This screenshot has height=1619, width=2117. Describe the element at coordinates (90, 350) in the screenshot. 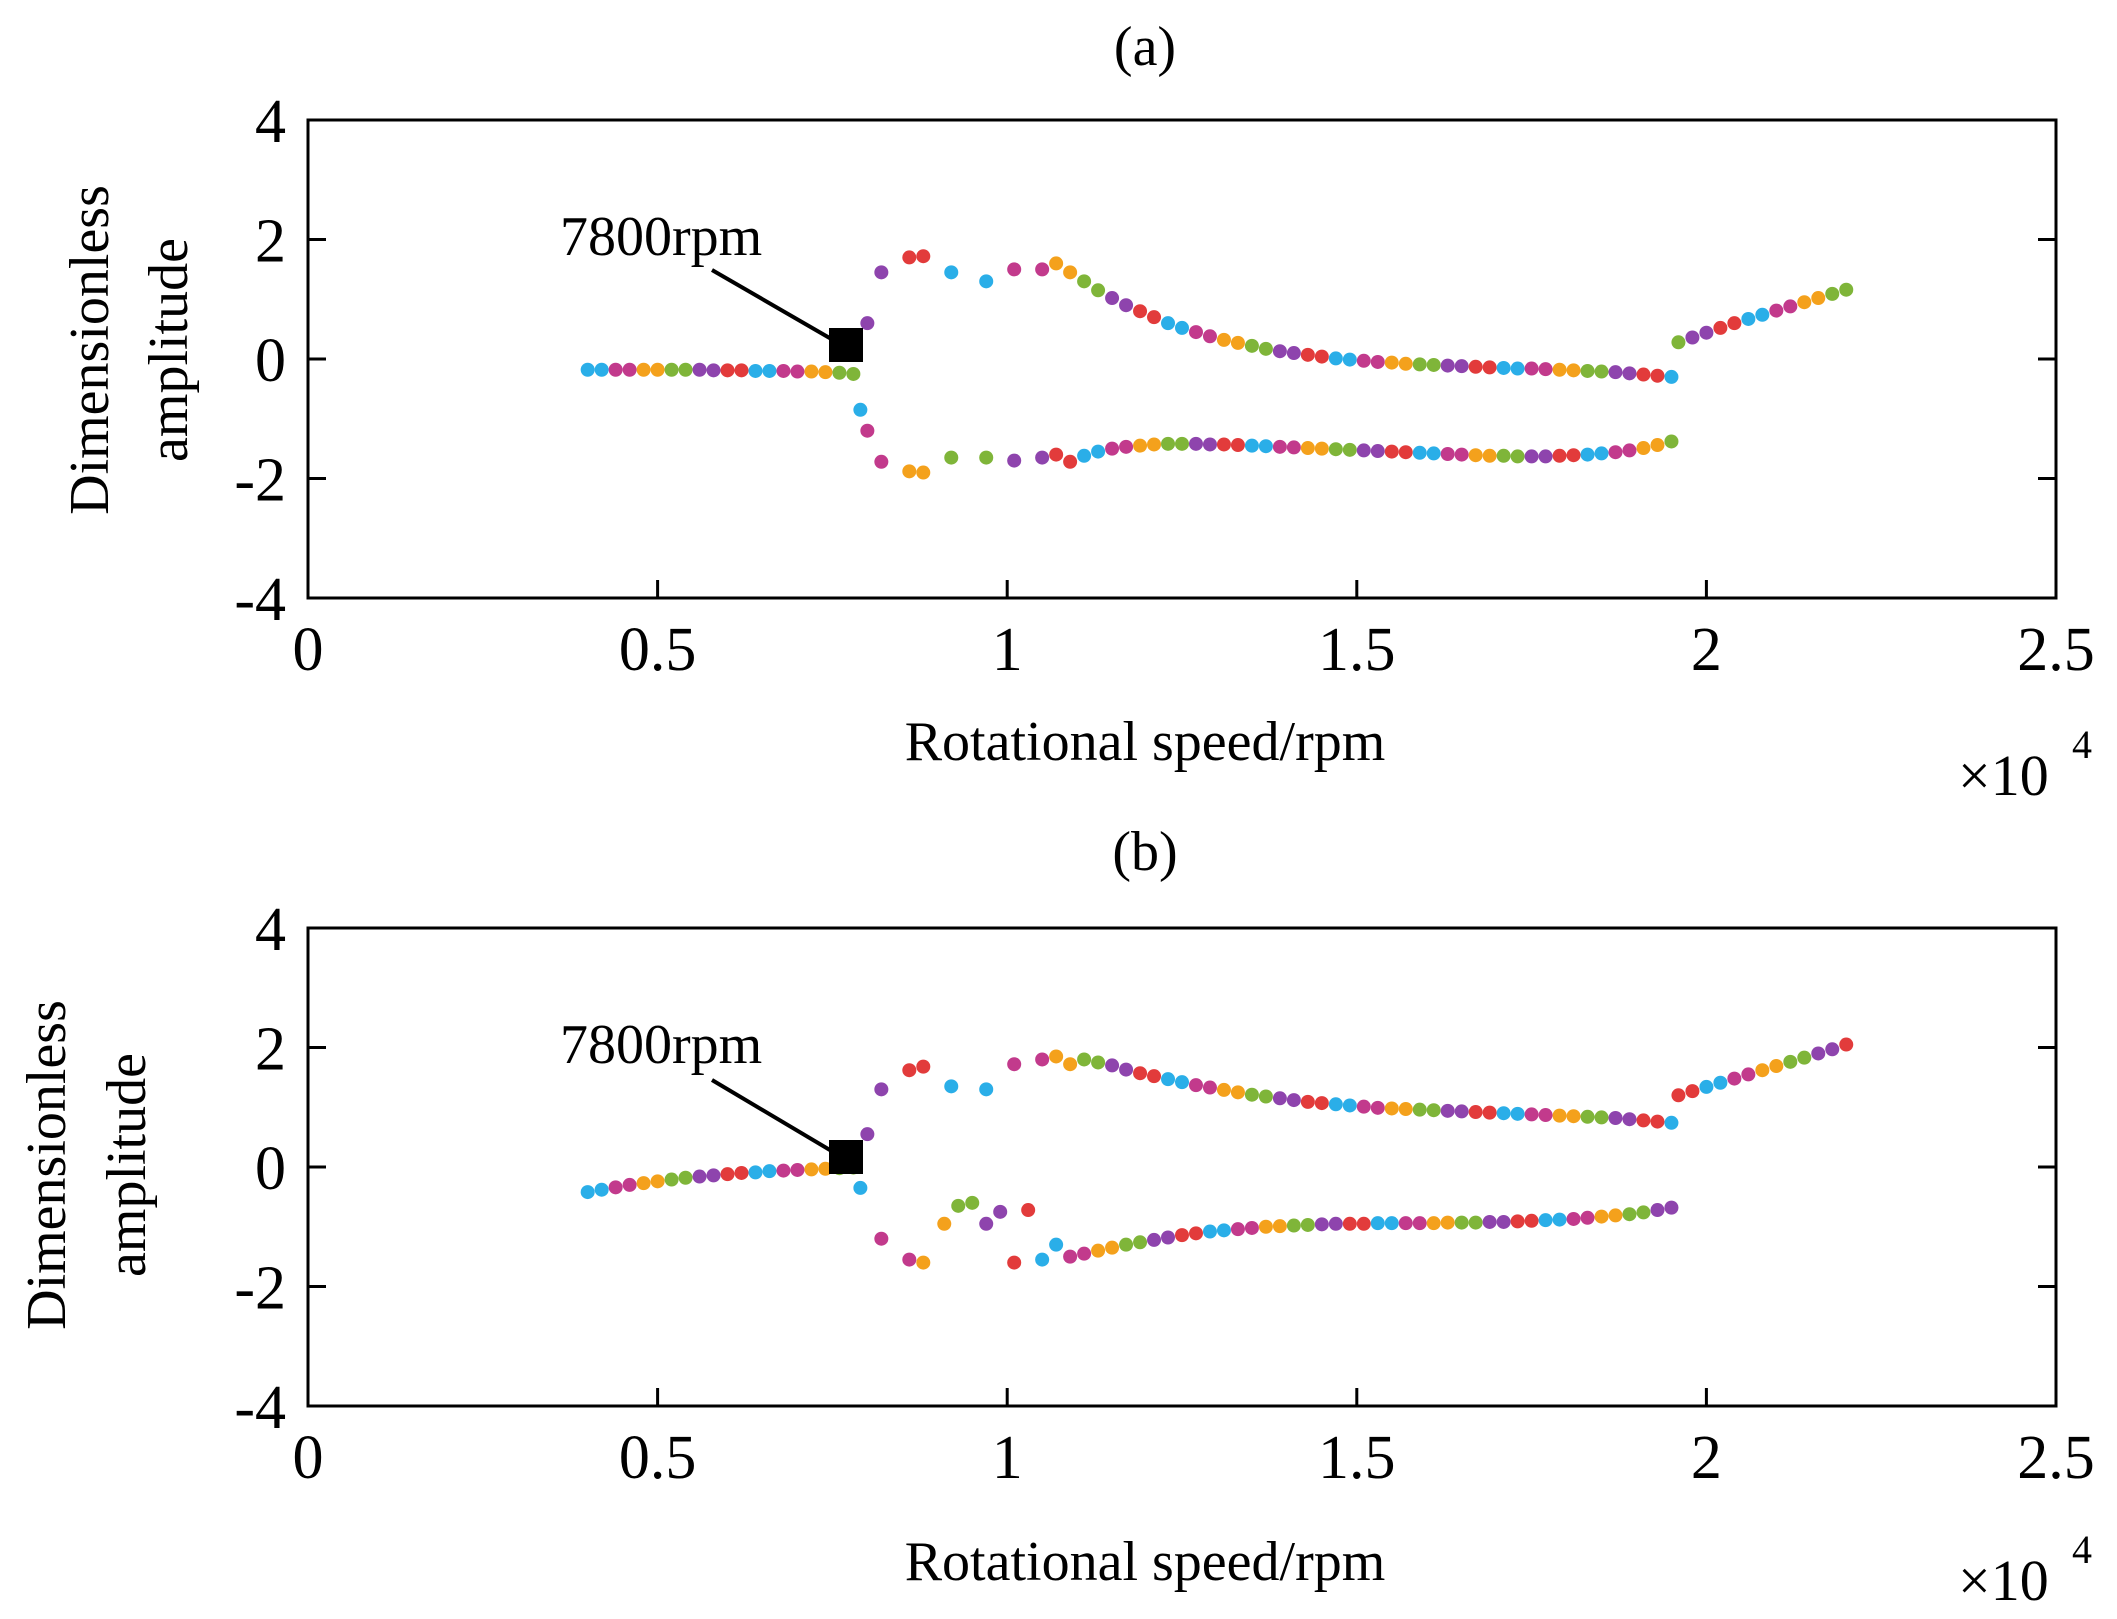

I see `panel-a-y-label-line1: Dimensionless` at that location.